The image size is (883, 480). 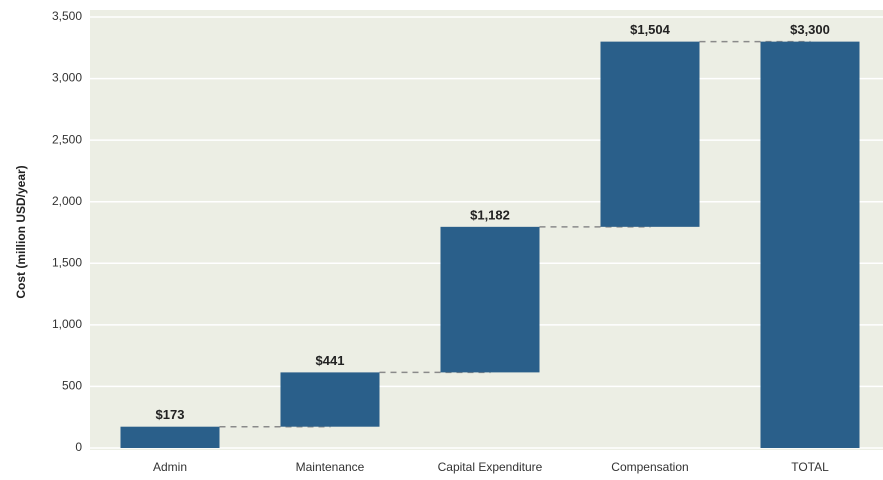 What do you see at coordinates (78, 447) in the screenshot?
I see `y-tick-label: 0` at bounding box center [78, 447].